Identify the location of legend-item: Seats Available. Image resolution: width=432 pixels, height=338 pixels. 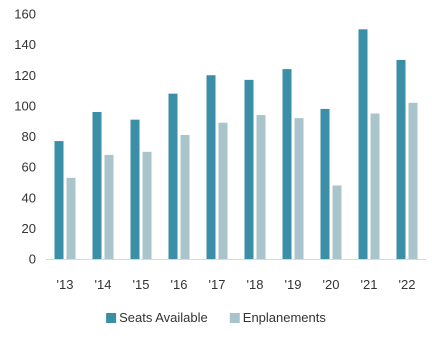
(157, 317).